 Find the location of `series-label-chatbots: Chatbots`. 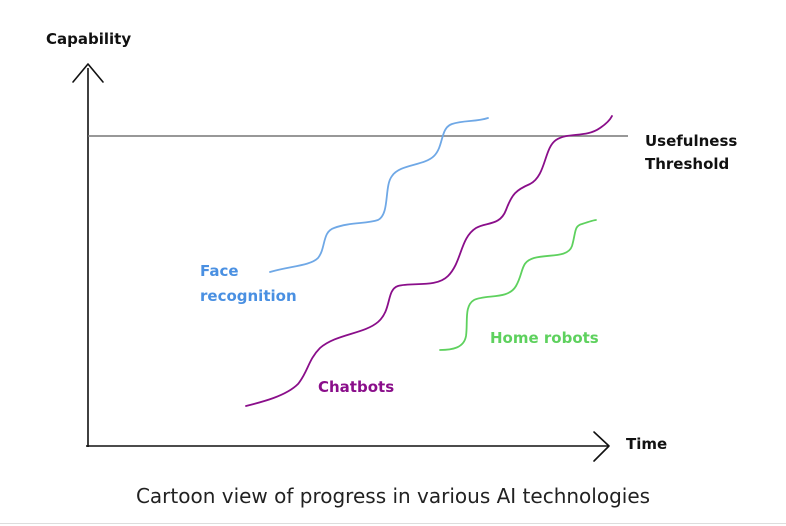

series-label-chatbots: Chatbots is located at coordinates (356, 387).